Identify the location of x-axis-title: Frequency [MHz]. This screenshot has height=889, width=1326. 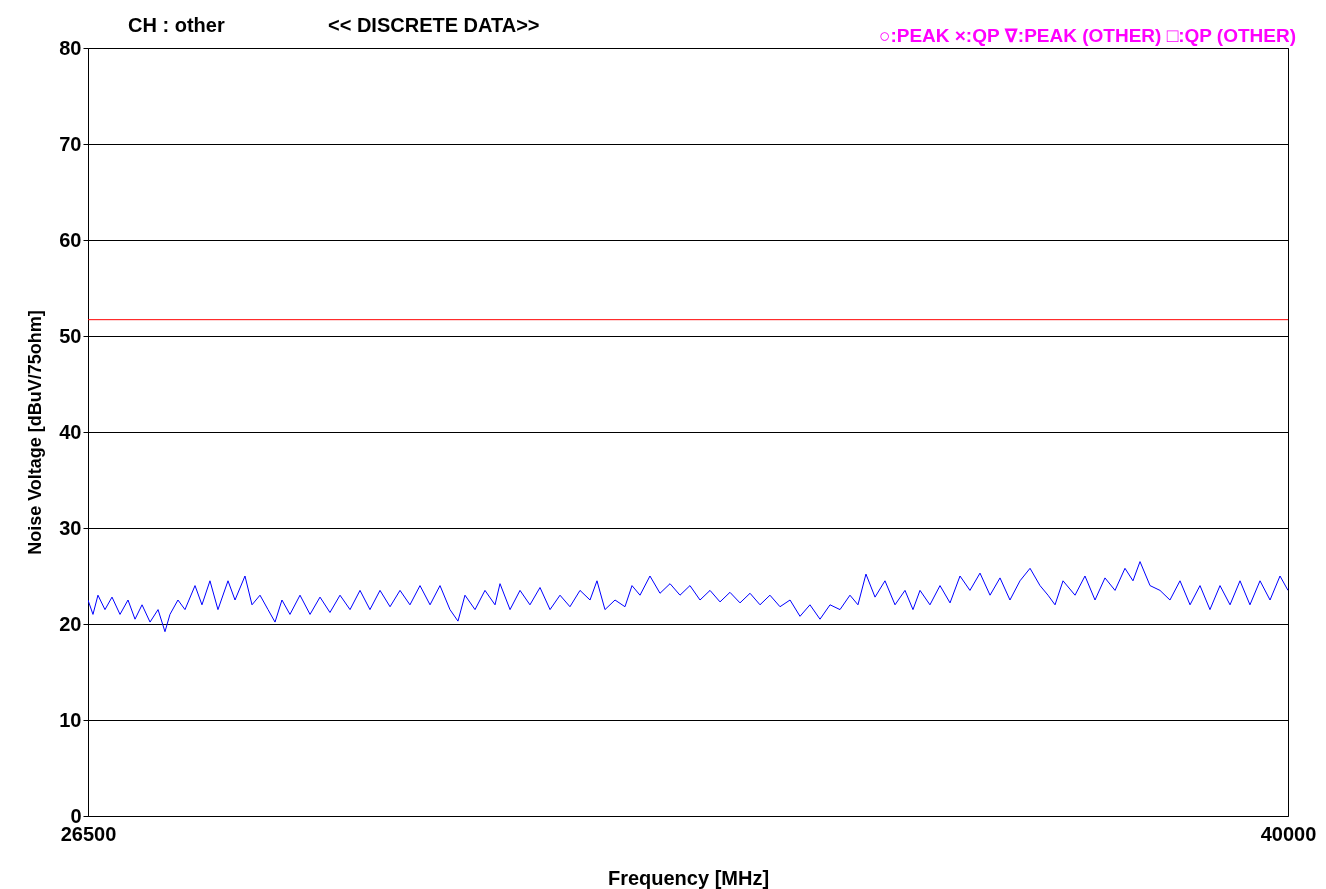
(688, 877).